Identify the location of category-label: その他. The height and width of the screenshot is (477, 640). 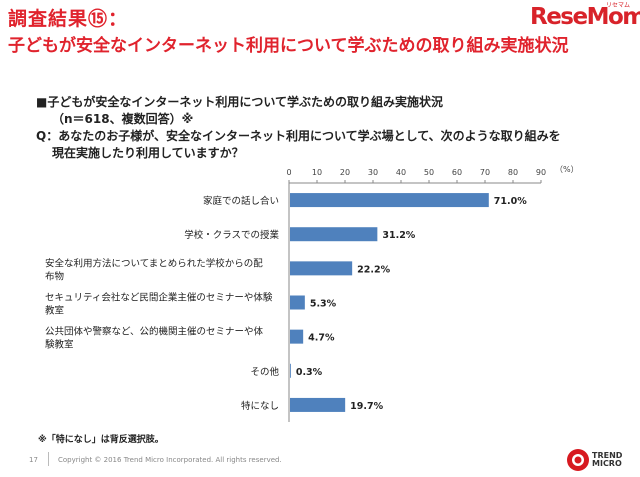
(264, 372).